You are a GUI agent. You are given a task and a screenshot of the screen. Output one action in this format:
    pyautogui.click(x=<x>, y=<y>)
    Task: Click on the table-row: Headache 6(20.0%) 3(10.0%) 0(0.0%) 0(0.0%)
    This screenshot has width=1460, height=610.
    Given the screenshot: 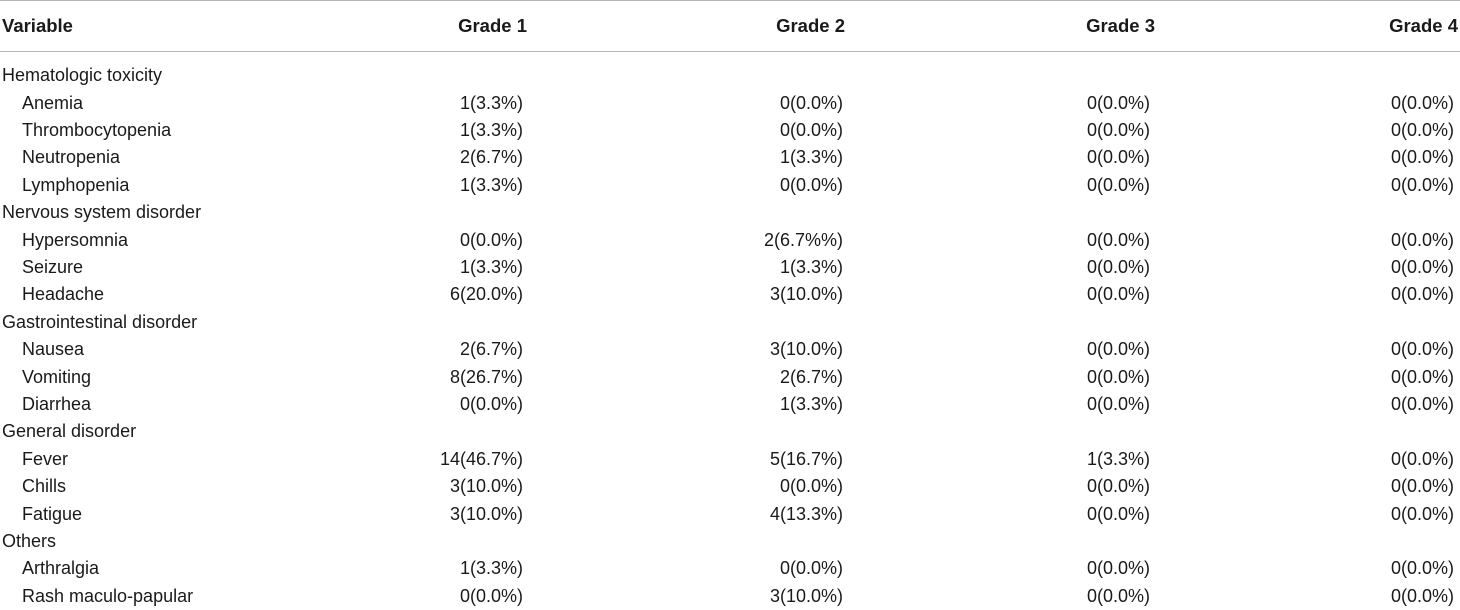 What is the action you would take?
    pyautogui.click(x=730, y=294)
    